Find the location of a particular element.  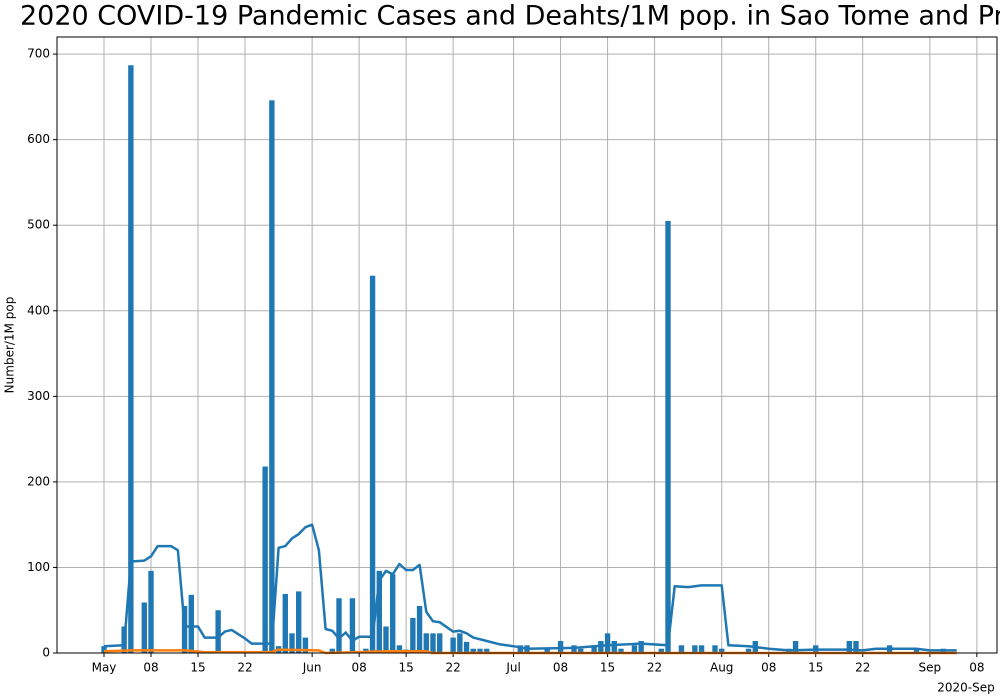

x-offset-label: 2020-Sep is located at coordinates (966, 688).